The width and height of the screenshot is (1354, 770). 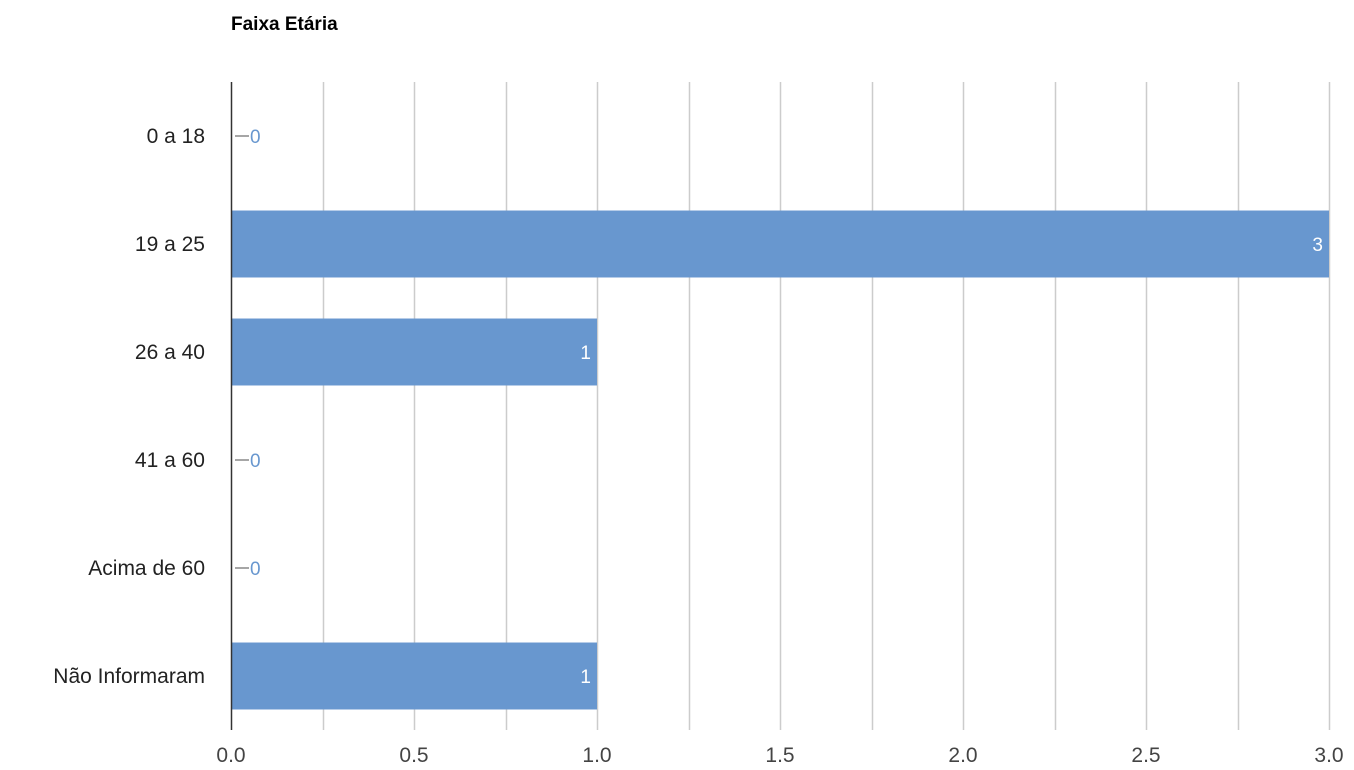 What do you see at coordinates (170, 460) in the screenshot?
I see `category-label: 41 a 60` at bounding box center [170, 460].